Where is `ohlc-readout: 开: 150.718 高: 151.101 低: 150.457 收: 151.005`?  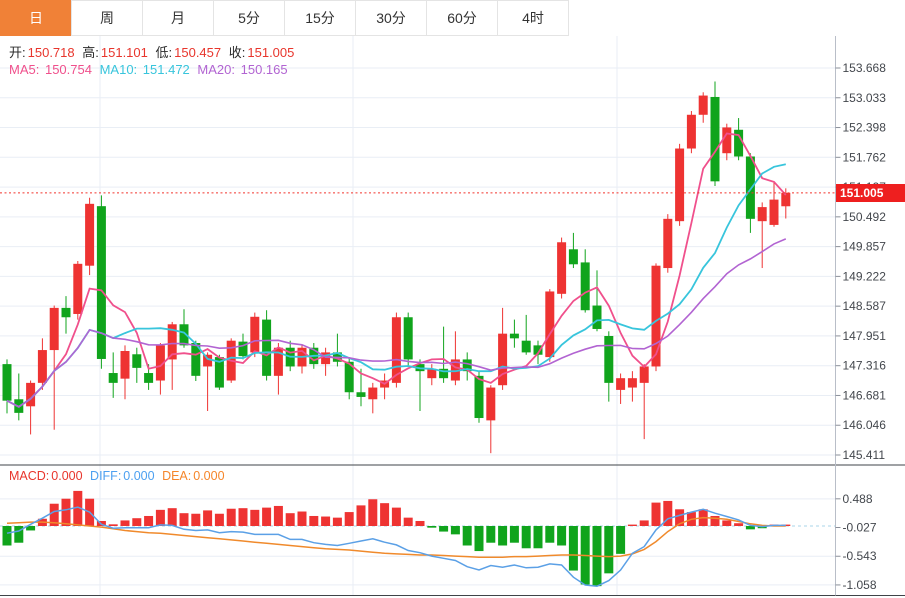
ohlc-readout: 开: 150.718 高: 151.101 低: 150.457 收: 151.005 is located at coordinates (153, 51).